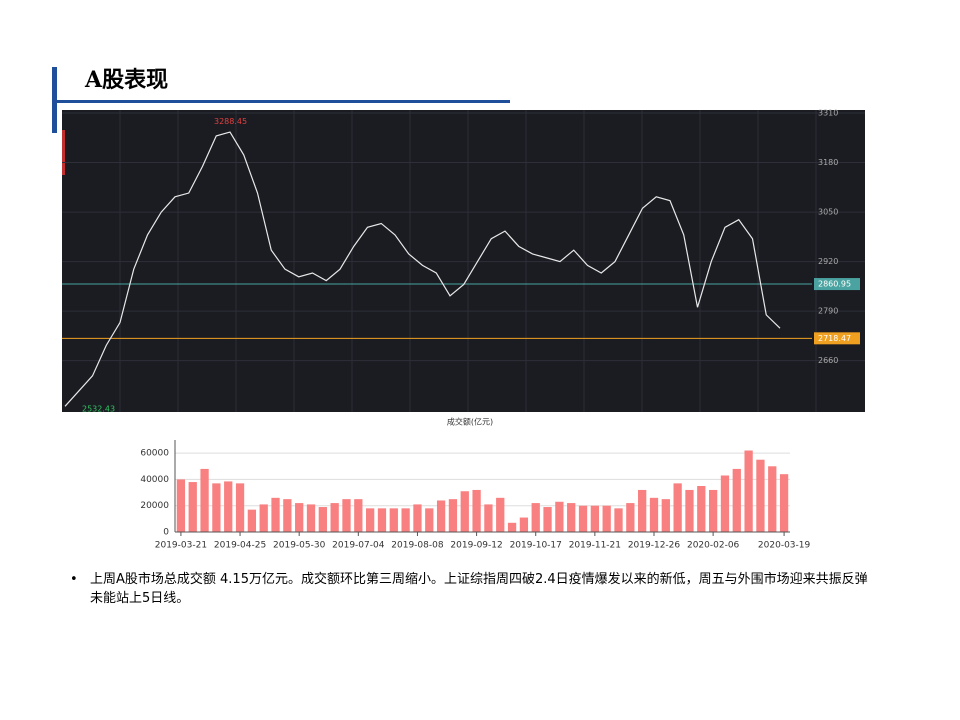 This screenshot has height=720, width=960. I want to click on x-tick-label: 2019-07-04, so click(358, 546).